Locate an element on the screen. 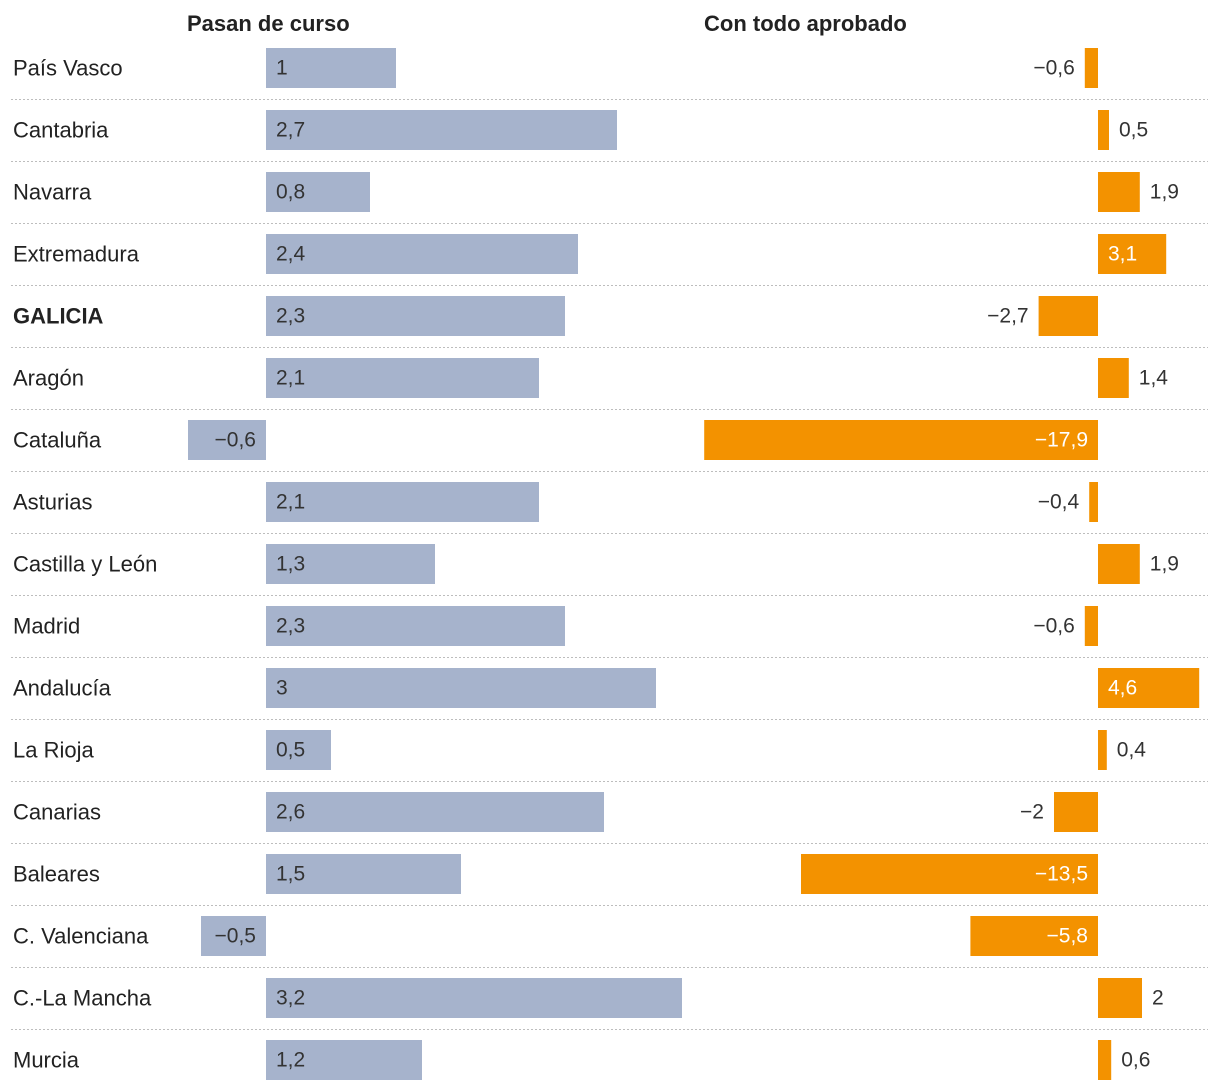 Image resolution: width=1220 pixels, height=1090 pixels. region-label: Cantabria is located at coordinates (61, 130).